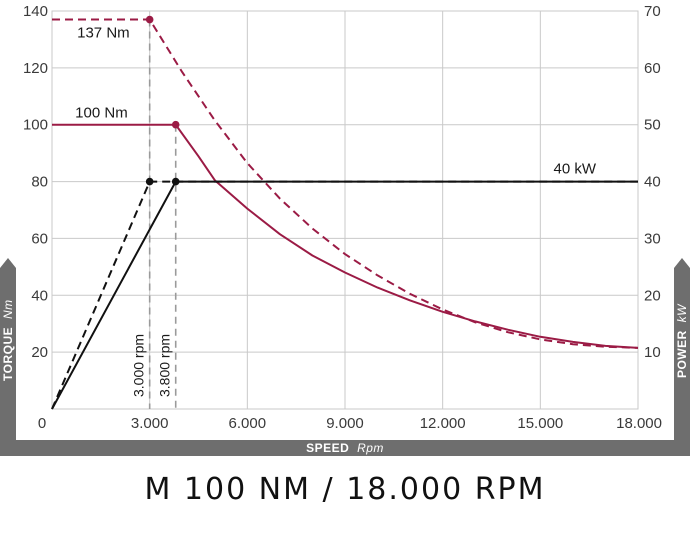 This screenshot has width=690, height=533. I want to click on right-y-tick-label: 40, so click(652, 182).